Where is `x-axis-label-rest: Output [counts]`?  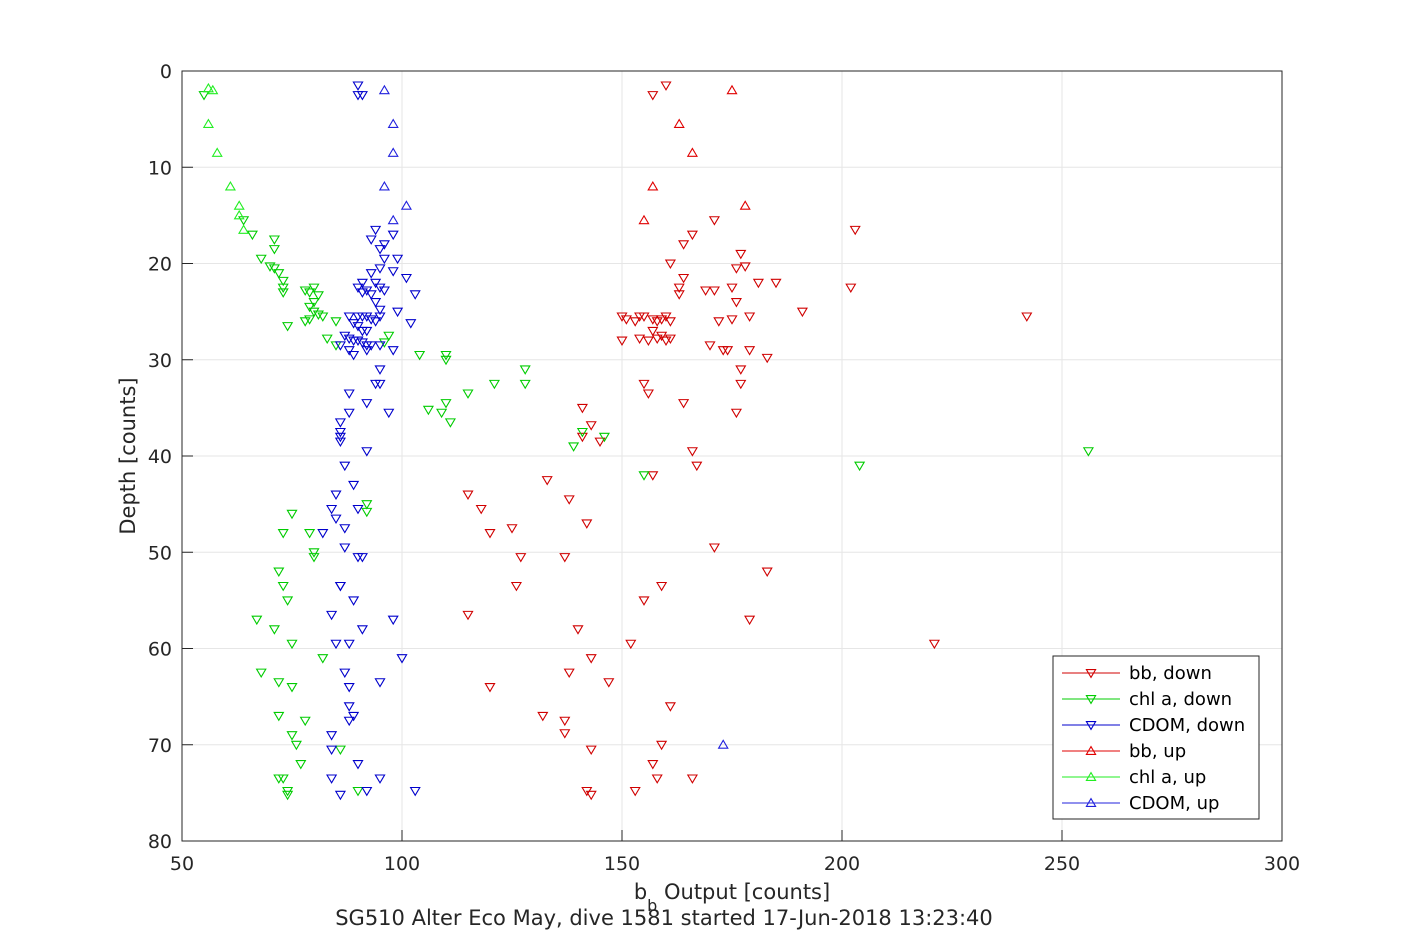
x-axis-label-rest: Output [counts] is located at coordinates (743, 892).